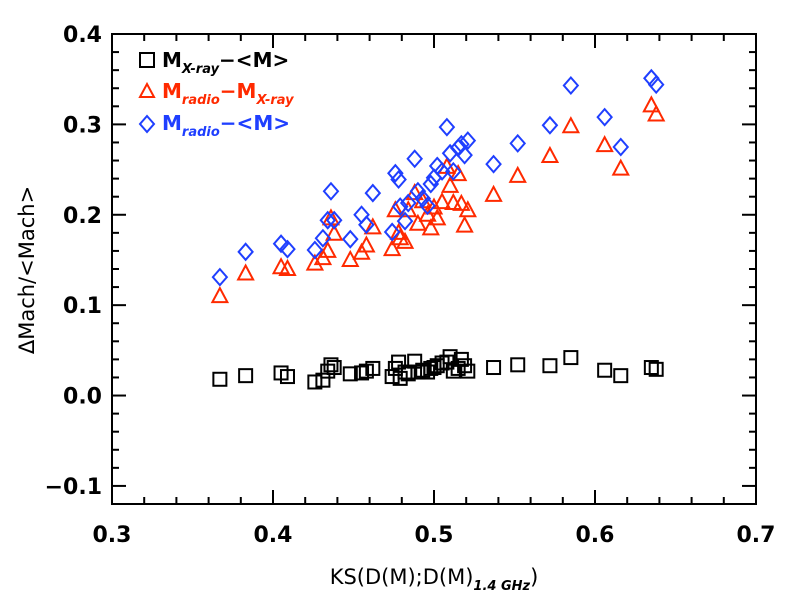 The width and height of the screenshot is (793, 595). Describe the element at coordinates (595, 535) in the screenshot. I see `x-tick-label: 0.6` at that location.